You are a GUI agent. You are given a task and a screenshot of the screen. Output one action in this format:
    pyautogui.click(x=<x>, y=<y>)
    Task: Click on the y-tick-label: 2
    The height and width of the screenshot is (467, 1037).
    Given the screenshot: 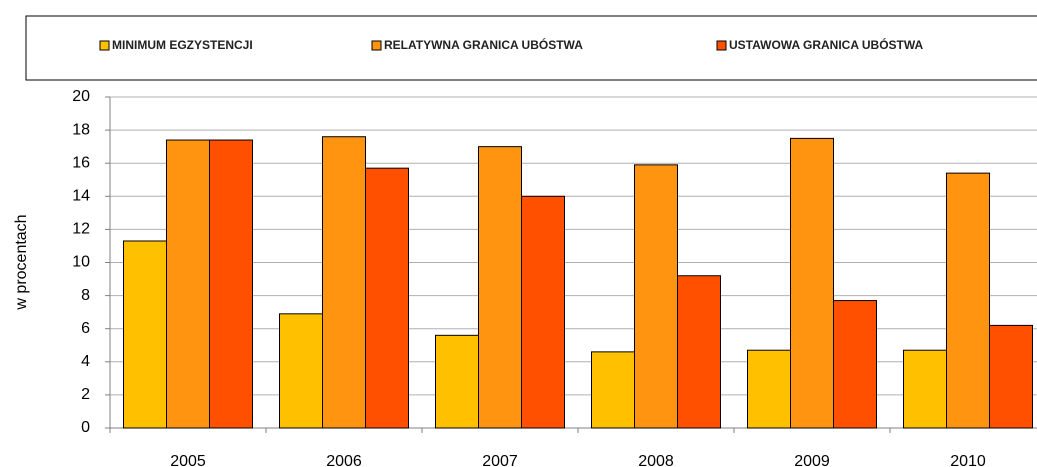 What is the action you would take?
    pyautogui.click(x=85, y=394)
    